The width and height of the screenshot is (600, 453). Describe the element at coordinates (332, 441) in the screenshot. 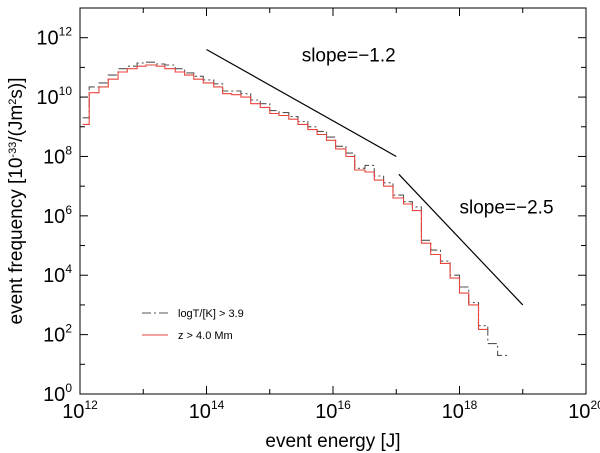

I see `x-axis-label: event energy [J]` at that location.